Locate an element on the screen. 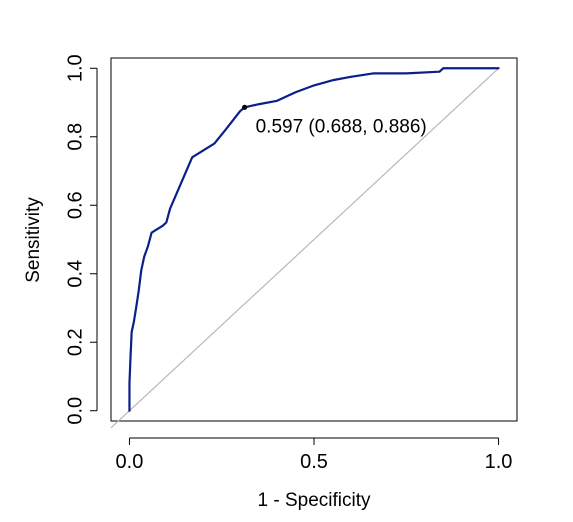  threshold-label: 0.597 (0.688, 0.886) is located at coordinates (341, 126).